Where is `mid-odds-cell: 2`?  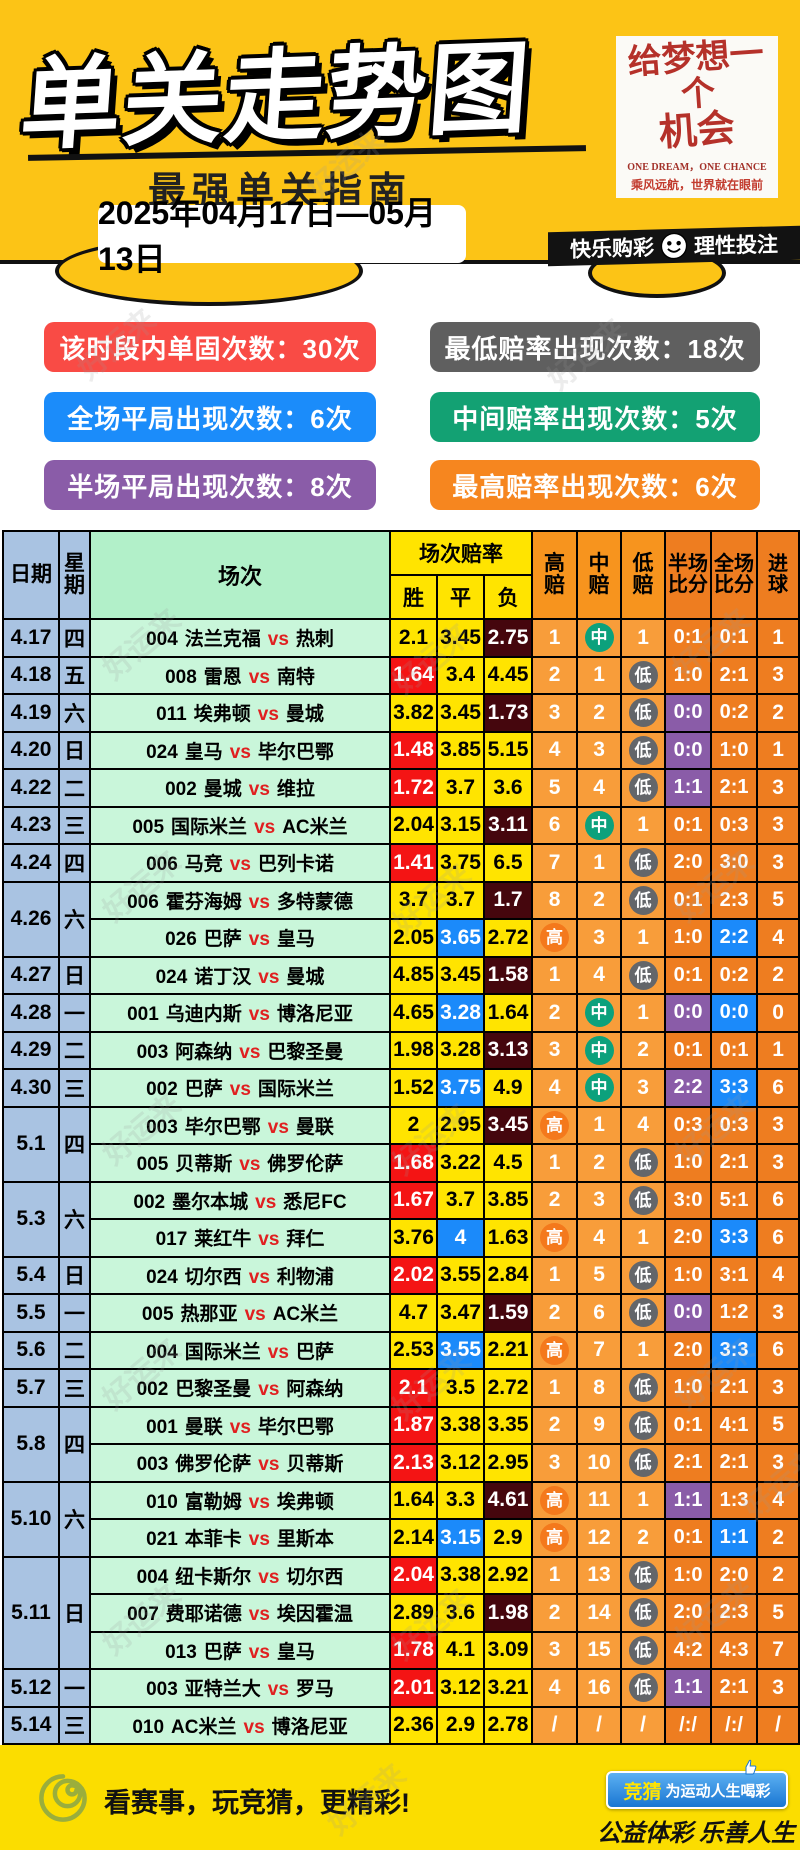 mid-odds-cell: 2 is located at coordinates (599, 713).